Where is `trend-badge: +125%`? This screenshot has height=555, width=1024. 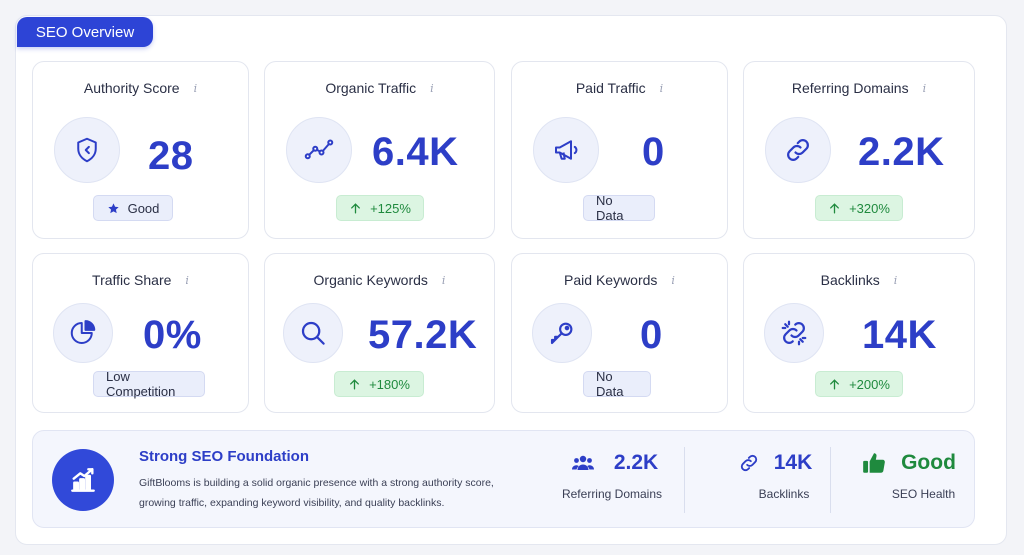
trend-badge: +125% is located at coordinates (380, 208).